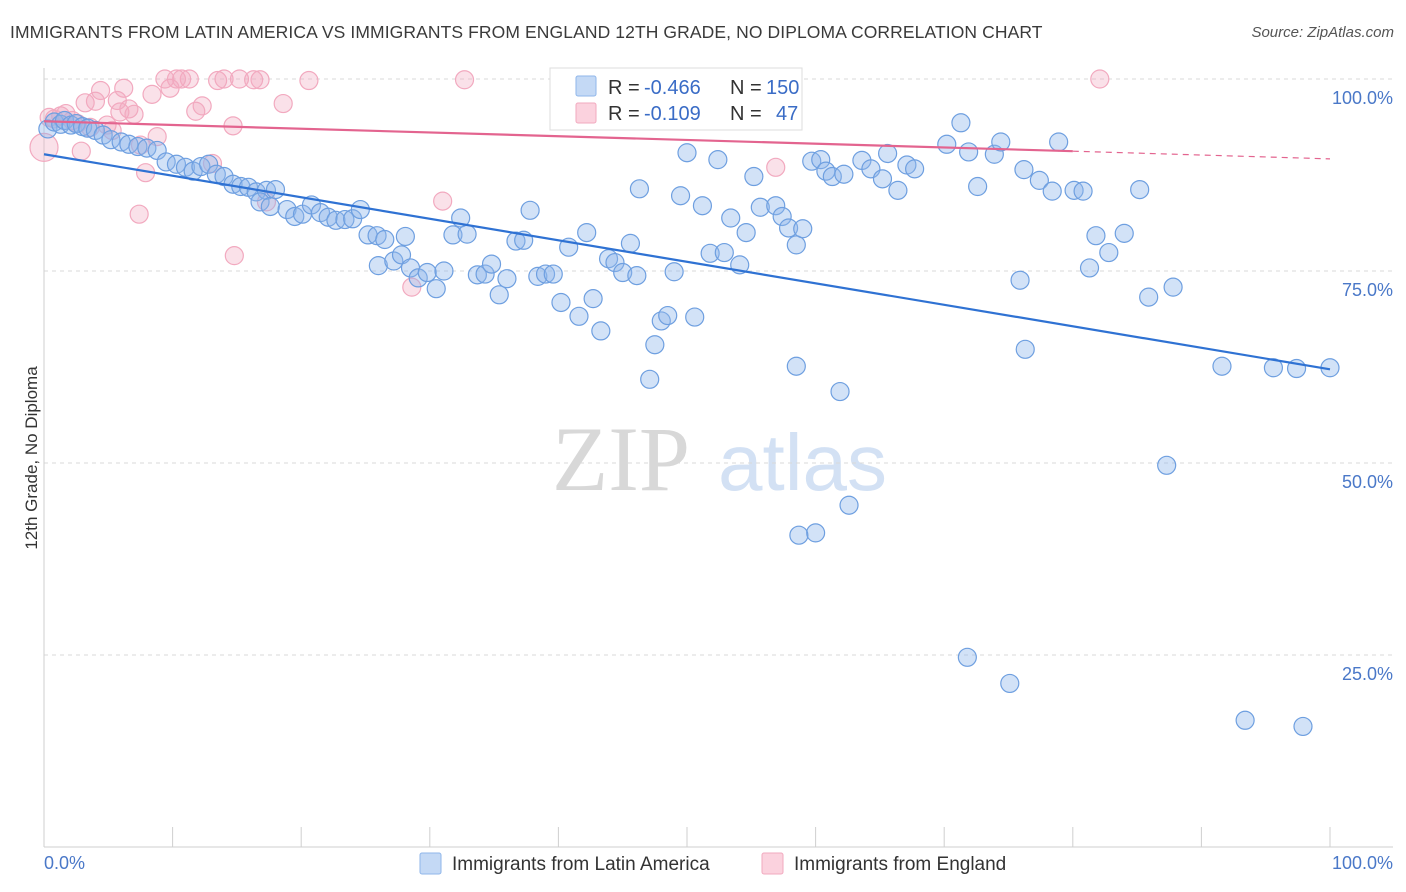 This screenshot has width=1406, height=892. Describe the element at coordinates (1322, 32) in the screenshot. I see `chart-source: Source: ZipAtlas.com` at that location.